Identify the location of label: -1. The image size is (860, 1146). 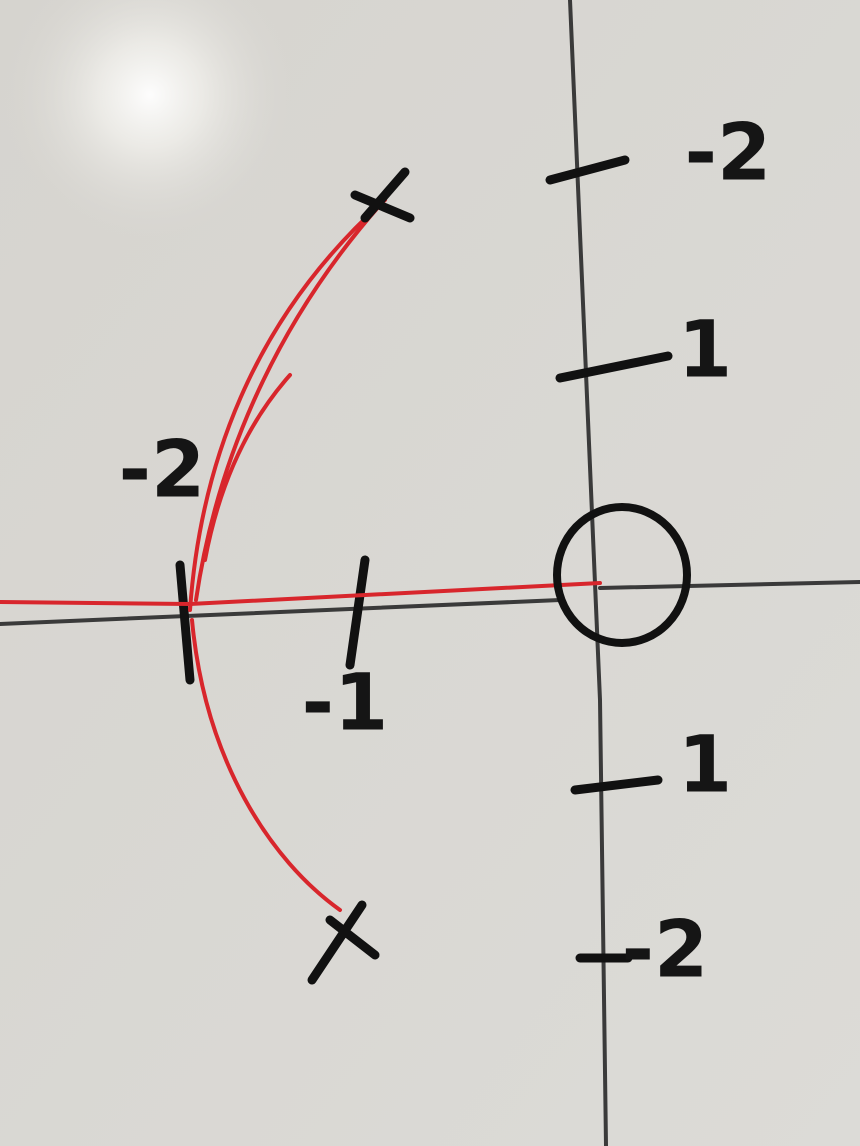
(345, 703).